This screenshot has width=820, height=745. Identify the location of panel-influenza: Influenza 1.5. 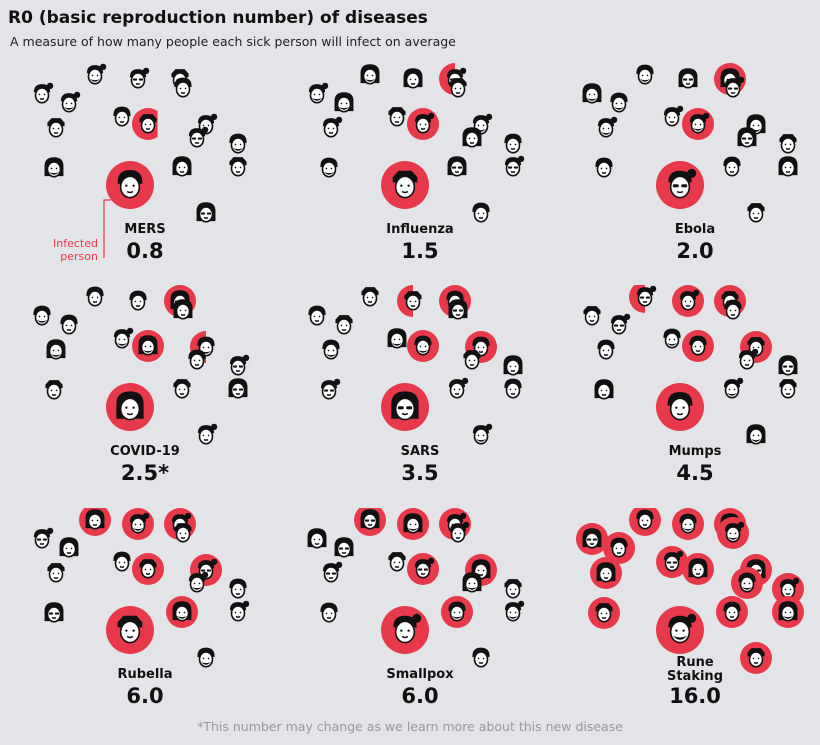
(420, 175).